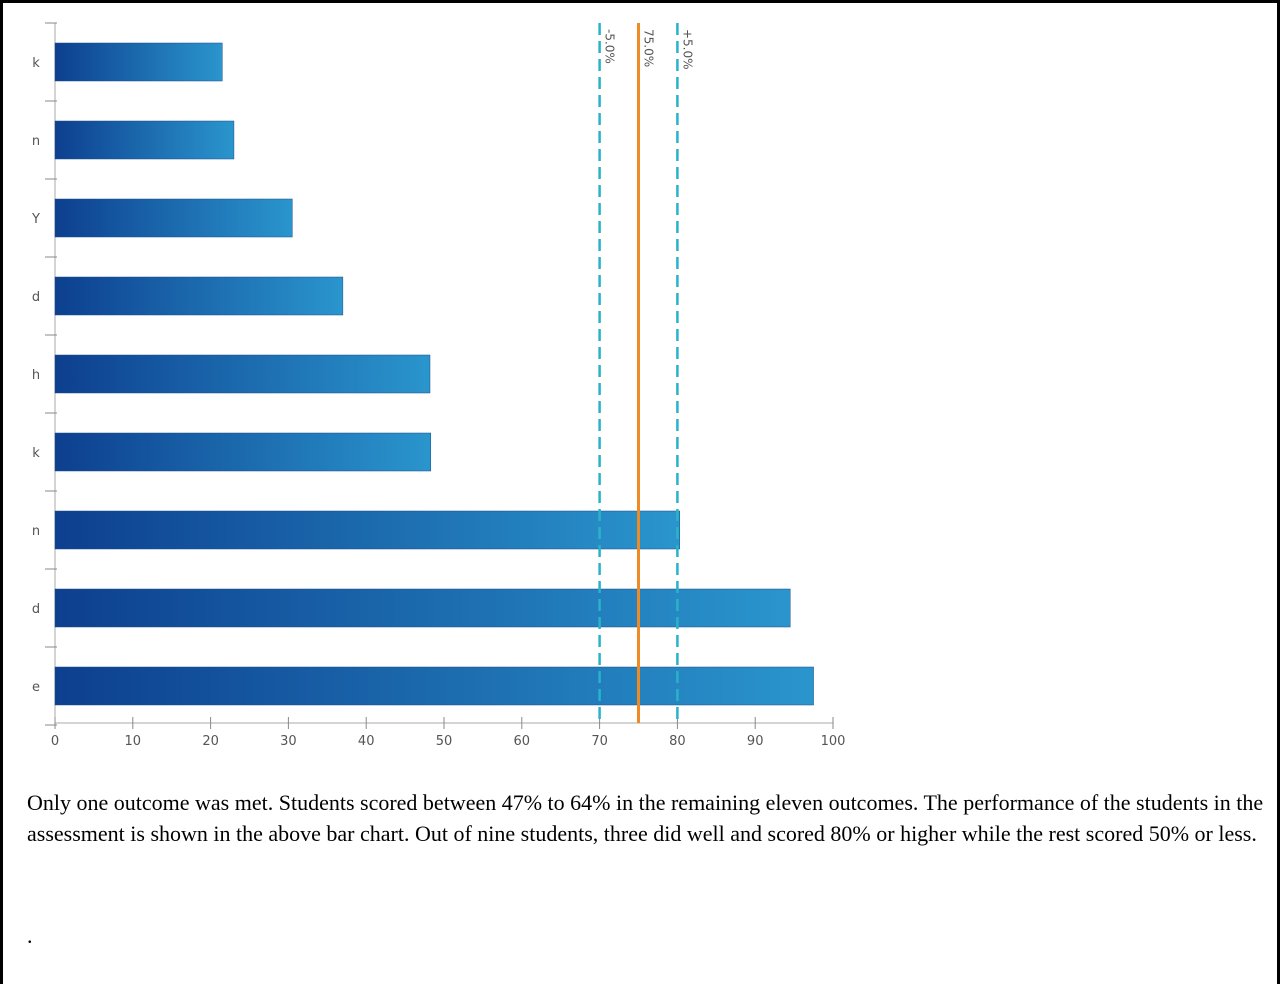 This screenshot has height=984, width=1280. What do you see at coordinates (833, 741) in the screenshot?
I see `x-tick-label: 100` at bounding box center [833, 741].